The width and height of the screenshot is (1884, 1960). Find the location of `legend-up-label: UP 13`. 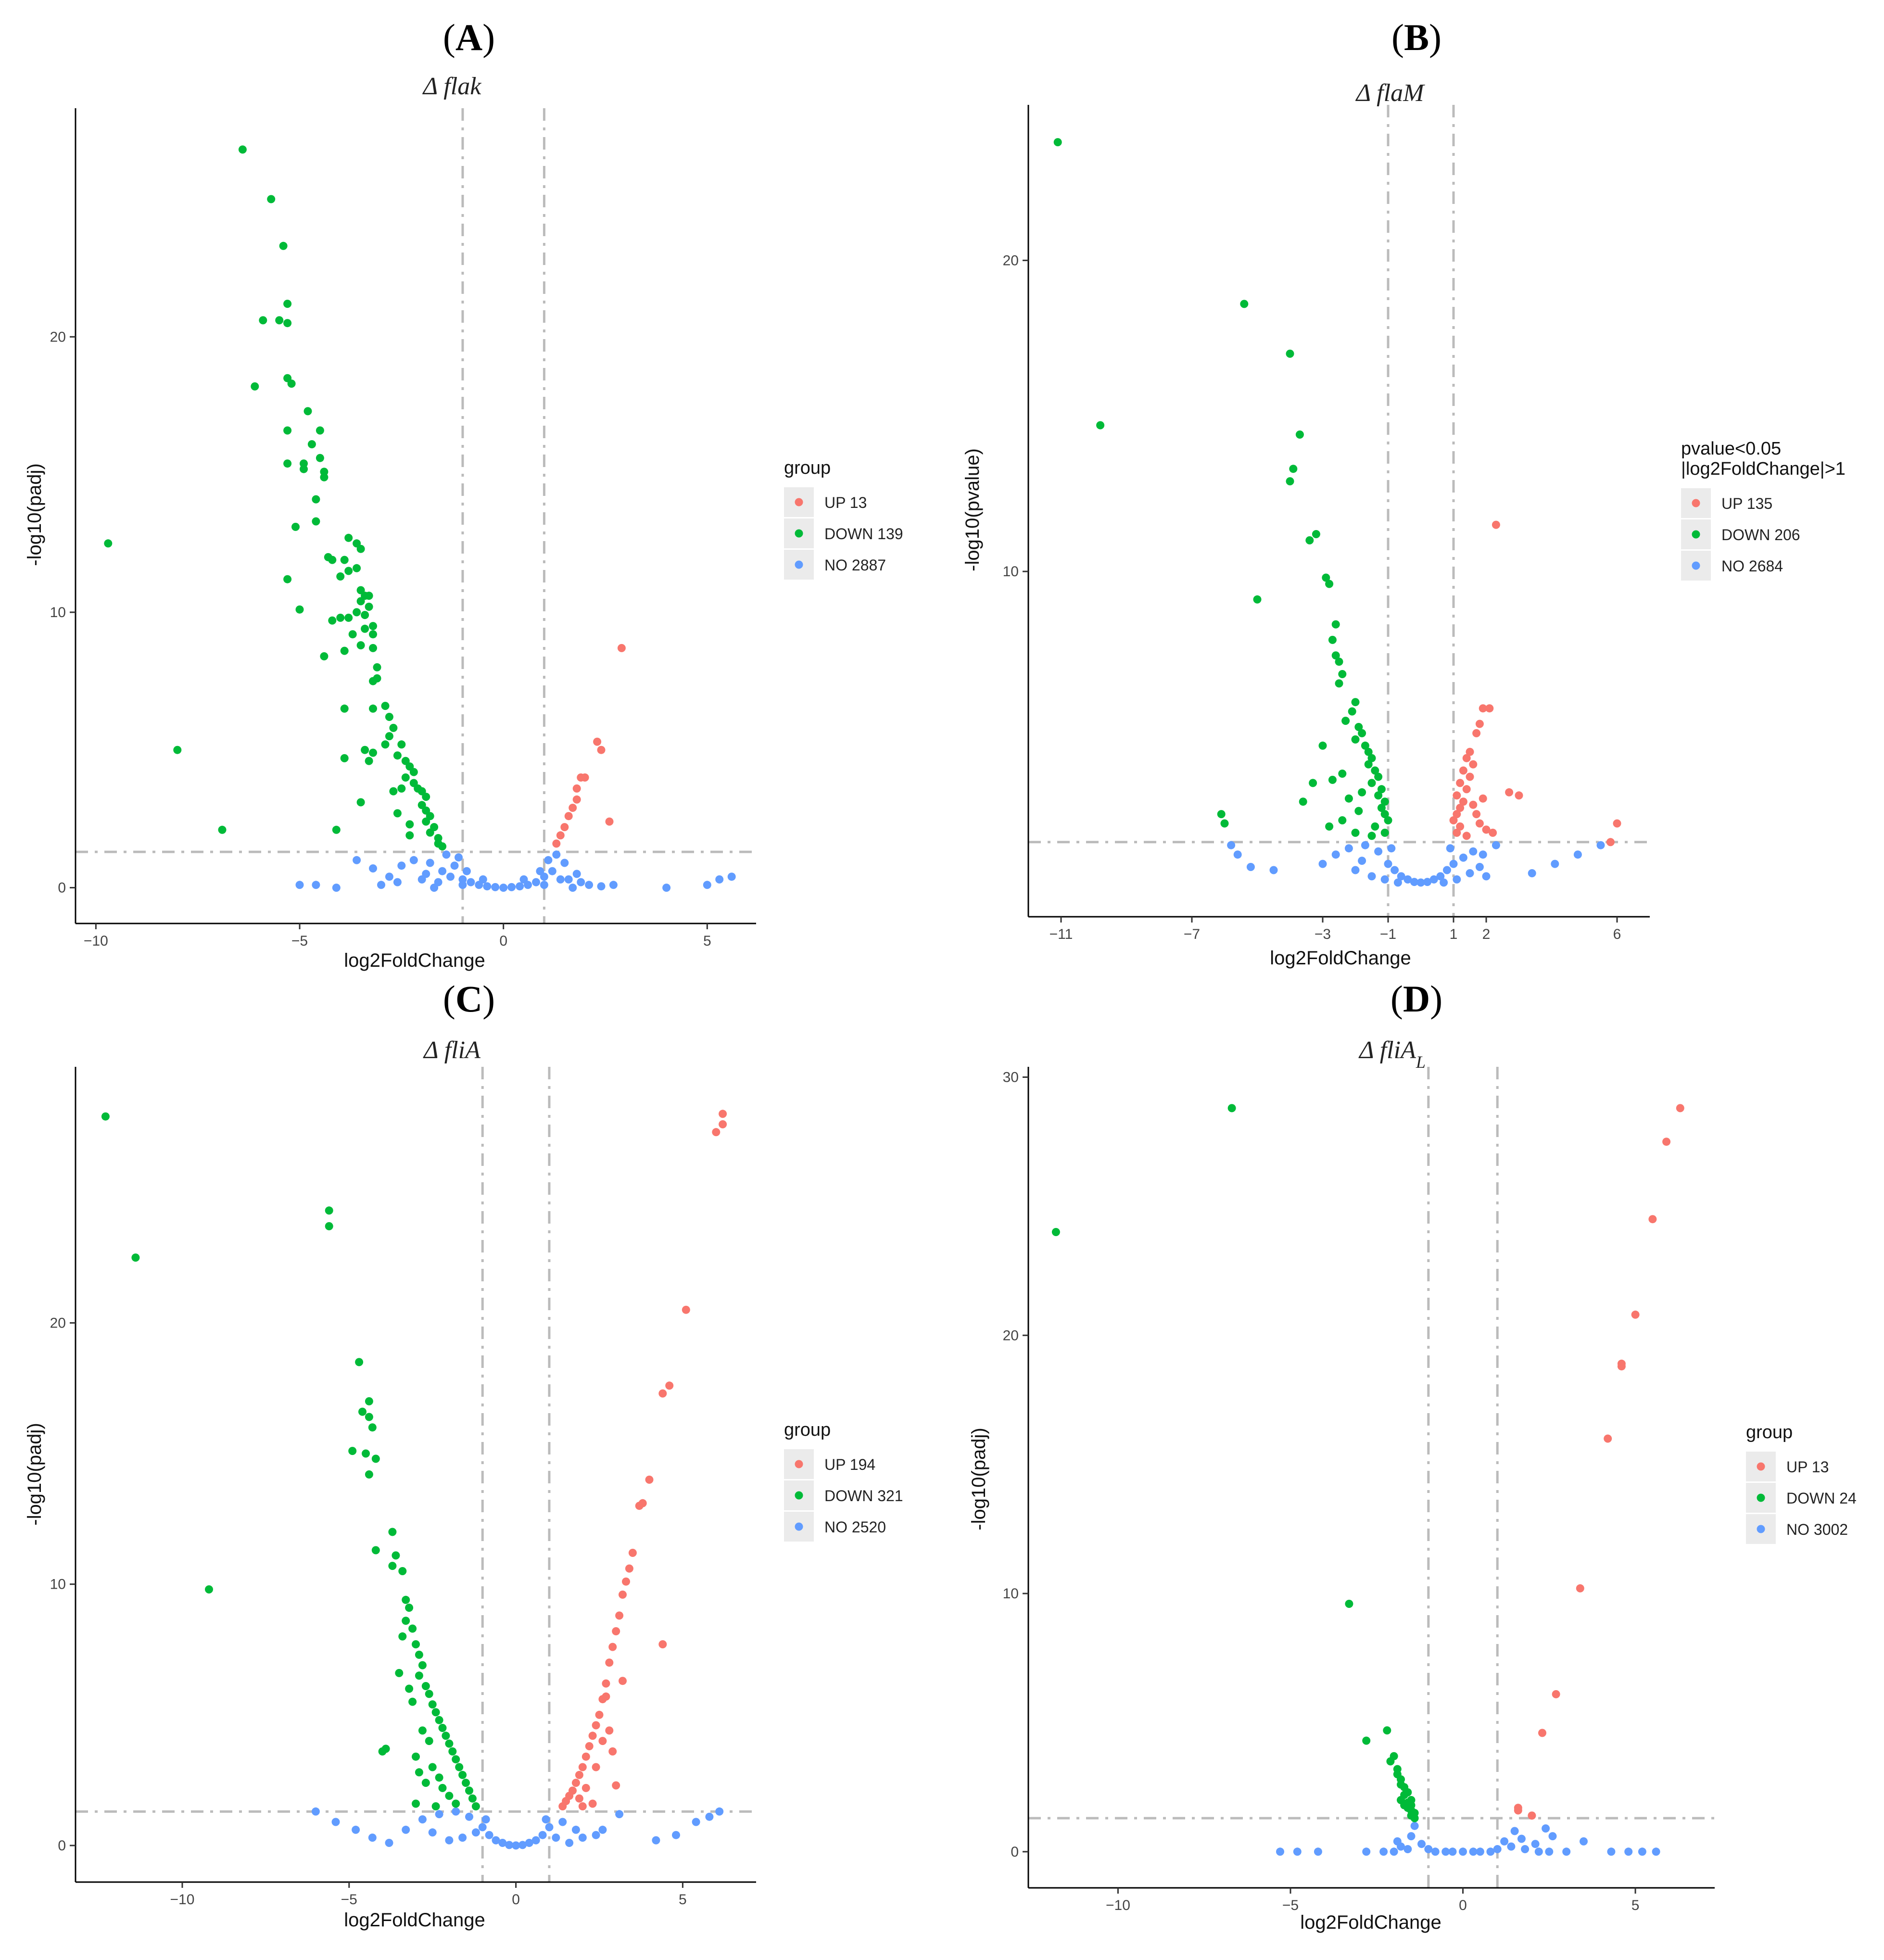

legend-up-label: UP 13 is located at coordinates (845, 502).